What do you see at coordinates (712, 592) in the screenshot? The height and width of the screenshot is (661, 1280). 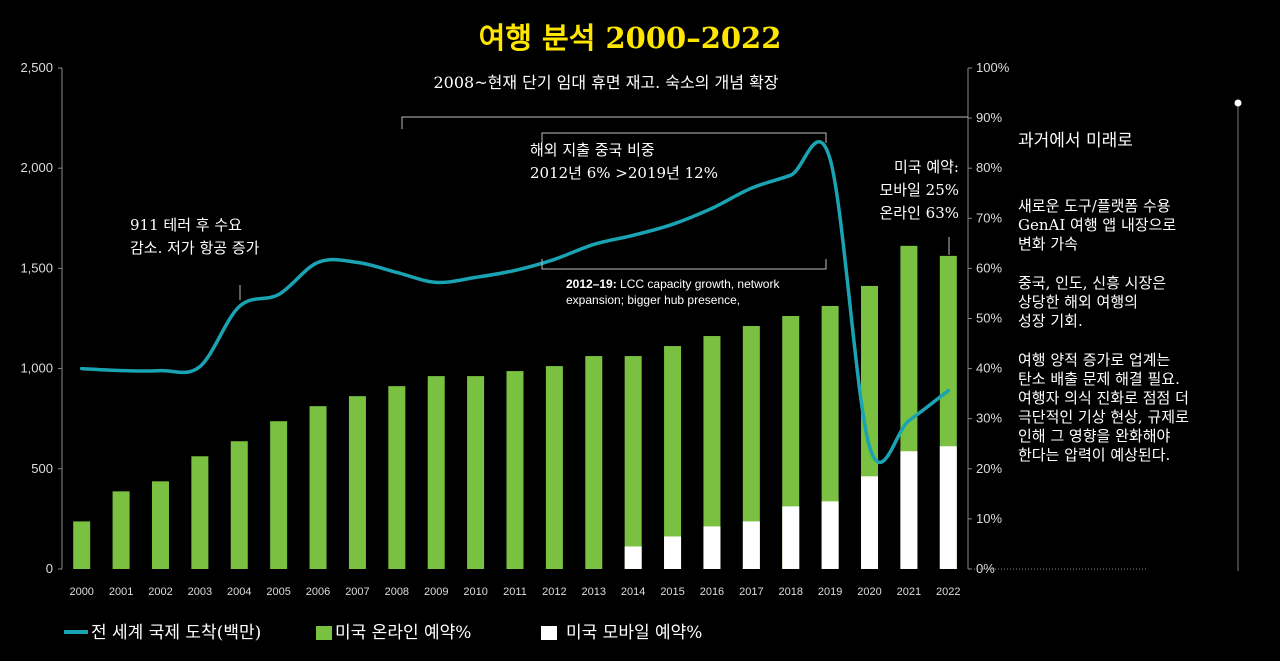 I see `x-tick-label: 2016` at bounding box center [712, 592].